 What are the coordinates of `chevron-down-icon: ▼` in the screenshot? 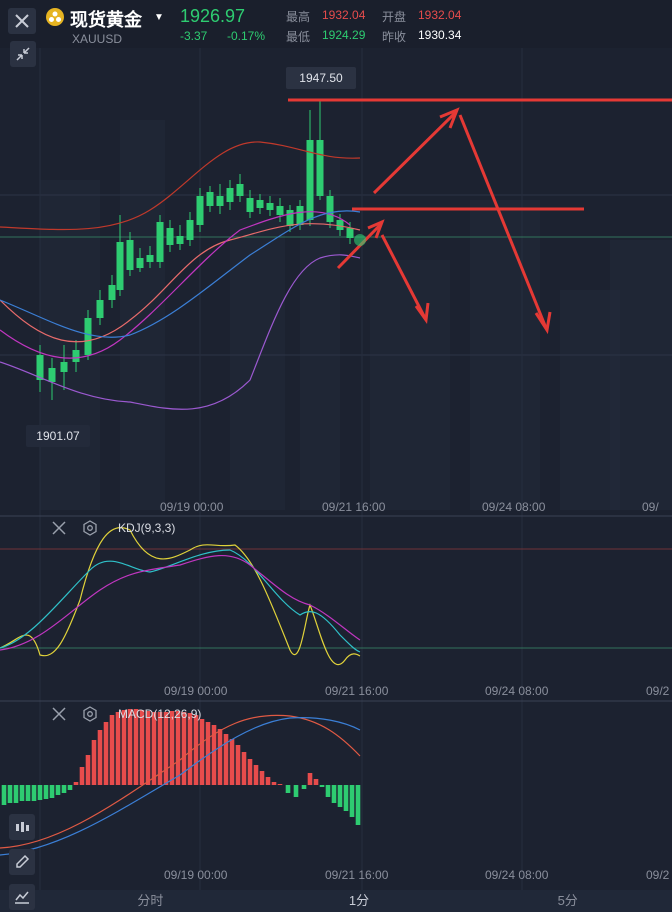 It's located at (159, 17).